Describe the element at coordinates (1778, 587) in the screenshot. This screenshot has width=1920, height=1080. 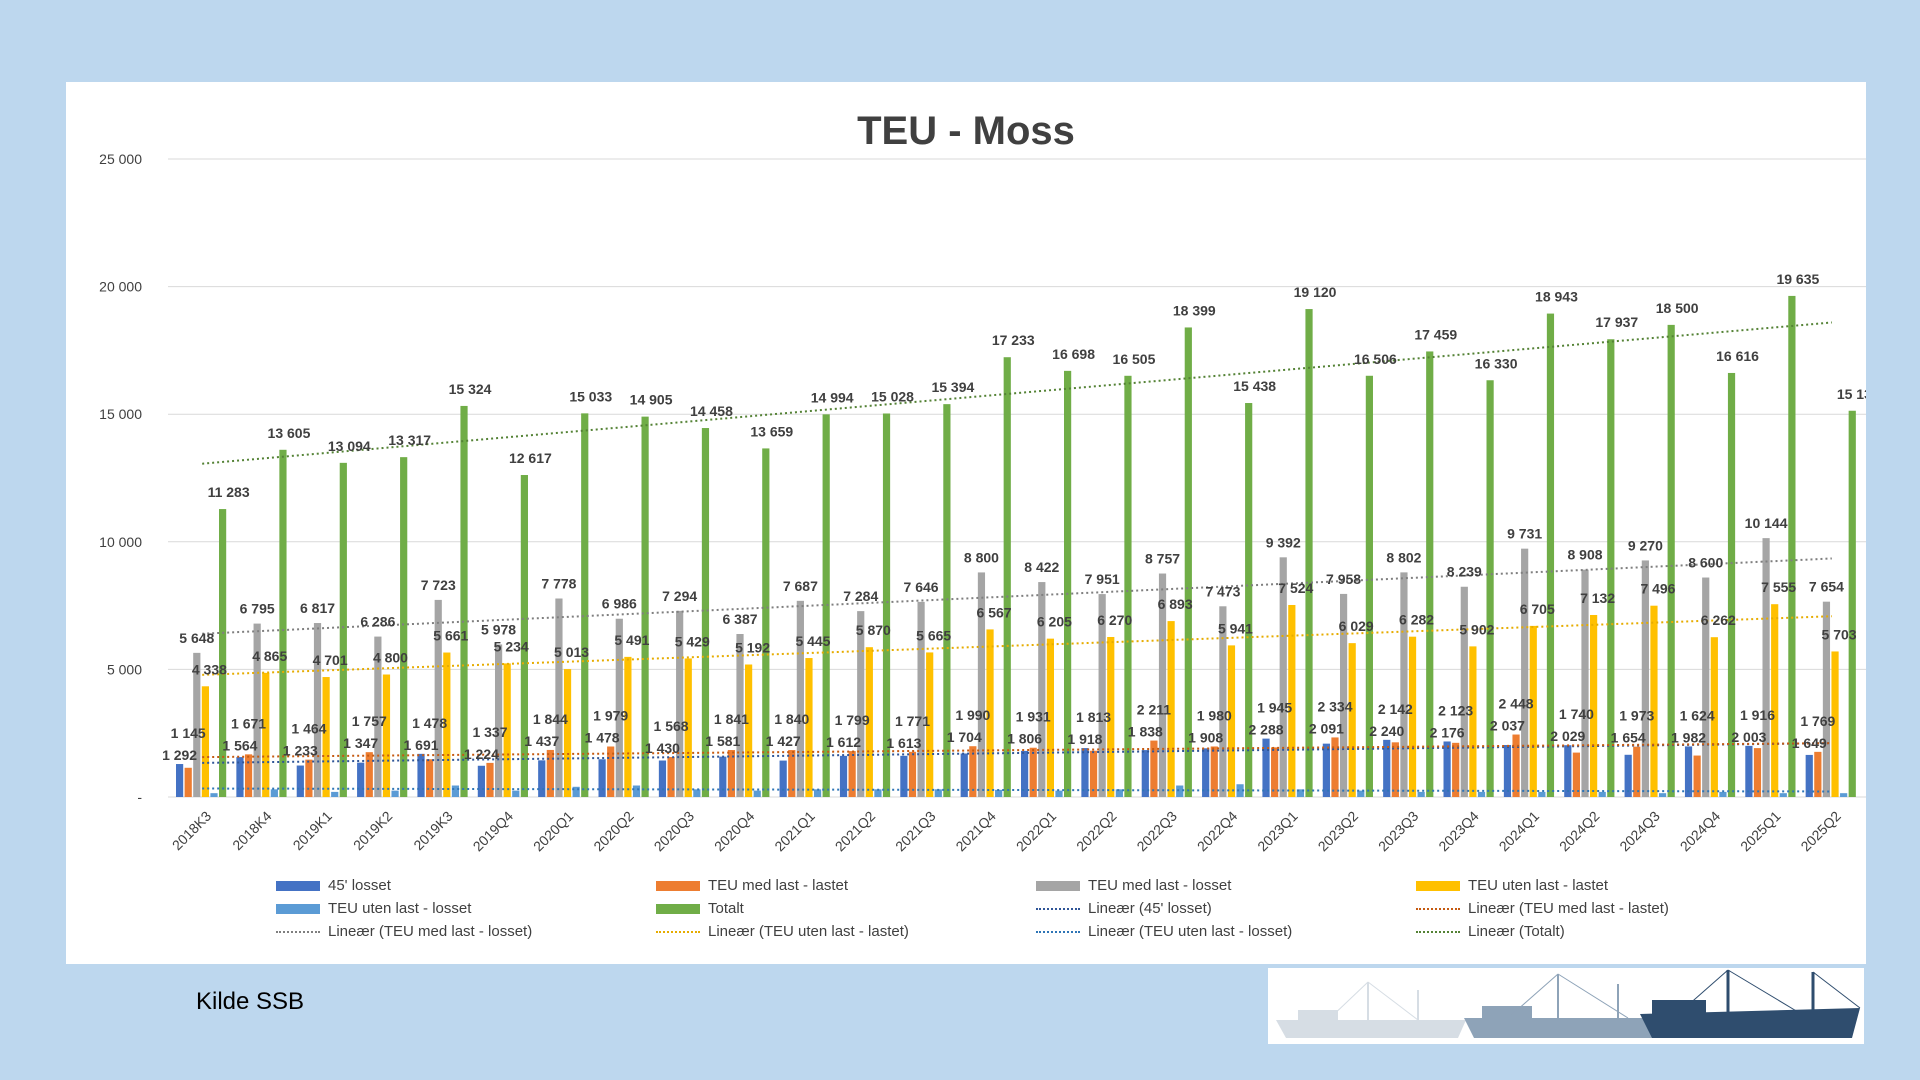
I see `data-label: 7 555` at that location.